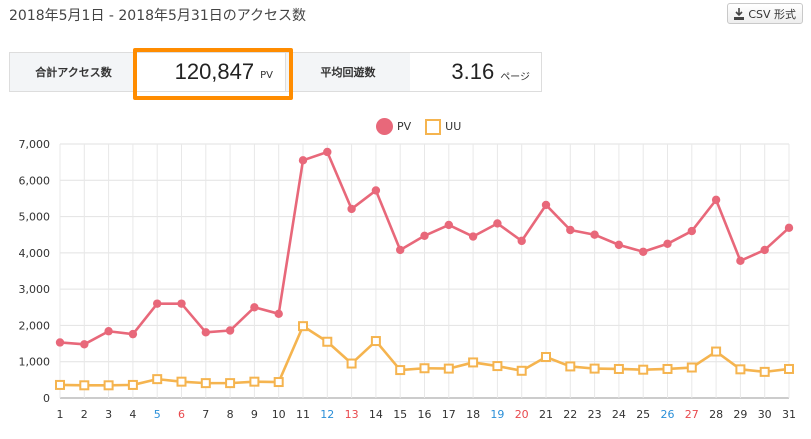  Describe the element at coordinates (35, 289) in the screenshot. I see `y-tick-label: 3,000` at that location.